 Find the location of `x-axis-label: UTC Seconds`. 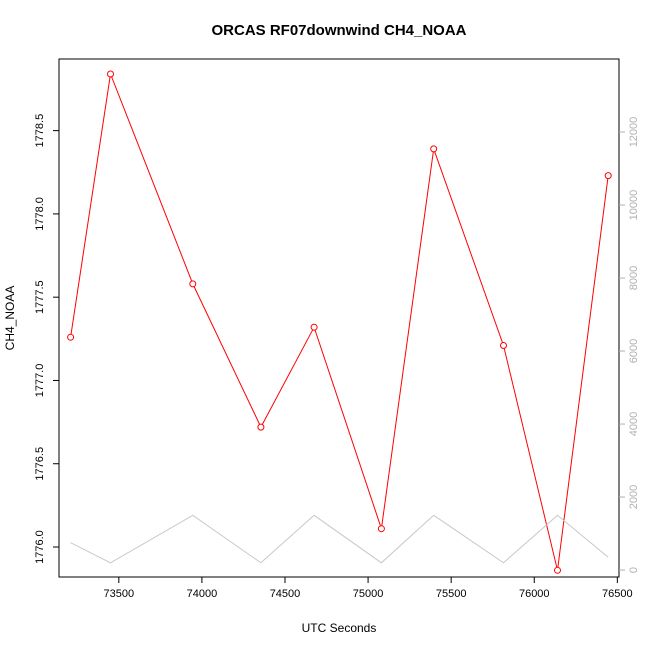

x-axis-label: UTC Seconds is located at coordinates (339, 628).